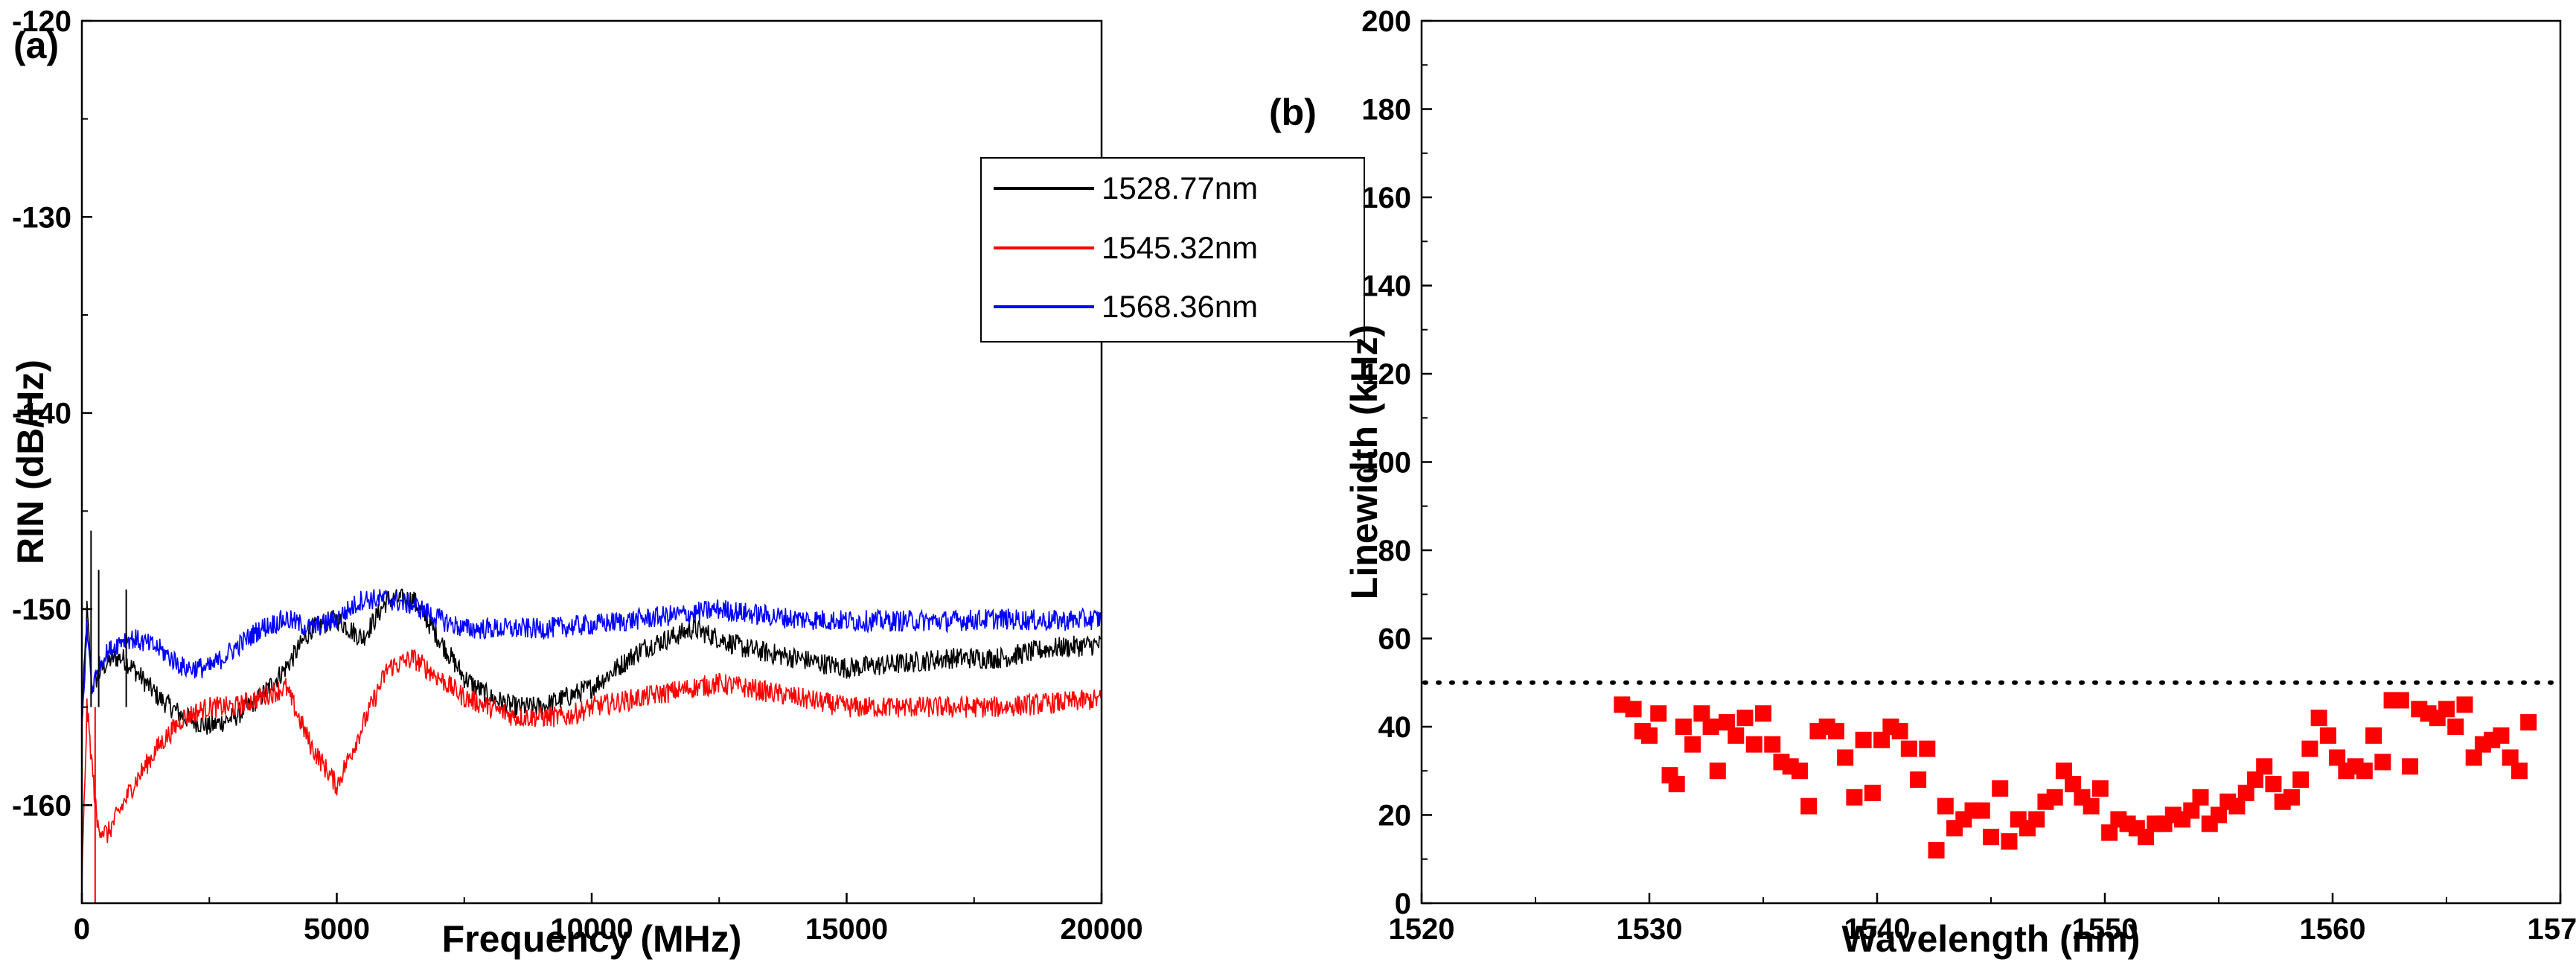 The width and height of the screenshot is (2576, 965). What do you see at coordinates (2075, 775) in the screenshot?
I see `panel-b-scatter-points` at bounding box center [2075, 775].